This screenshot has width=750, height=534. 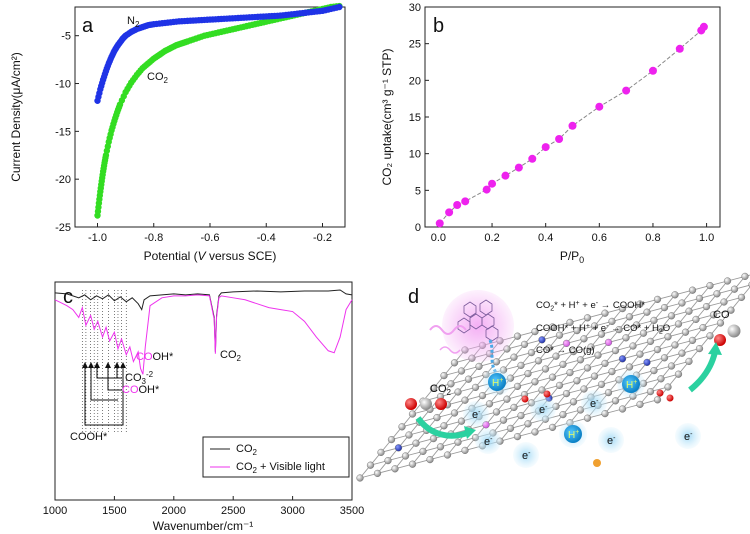 I want to click on proton-label: H+, so click(x=573, y=435).